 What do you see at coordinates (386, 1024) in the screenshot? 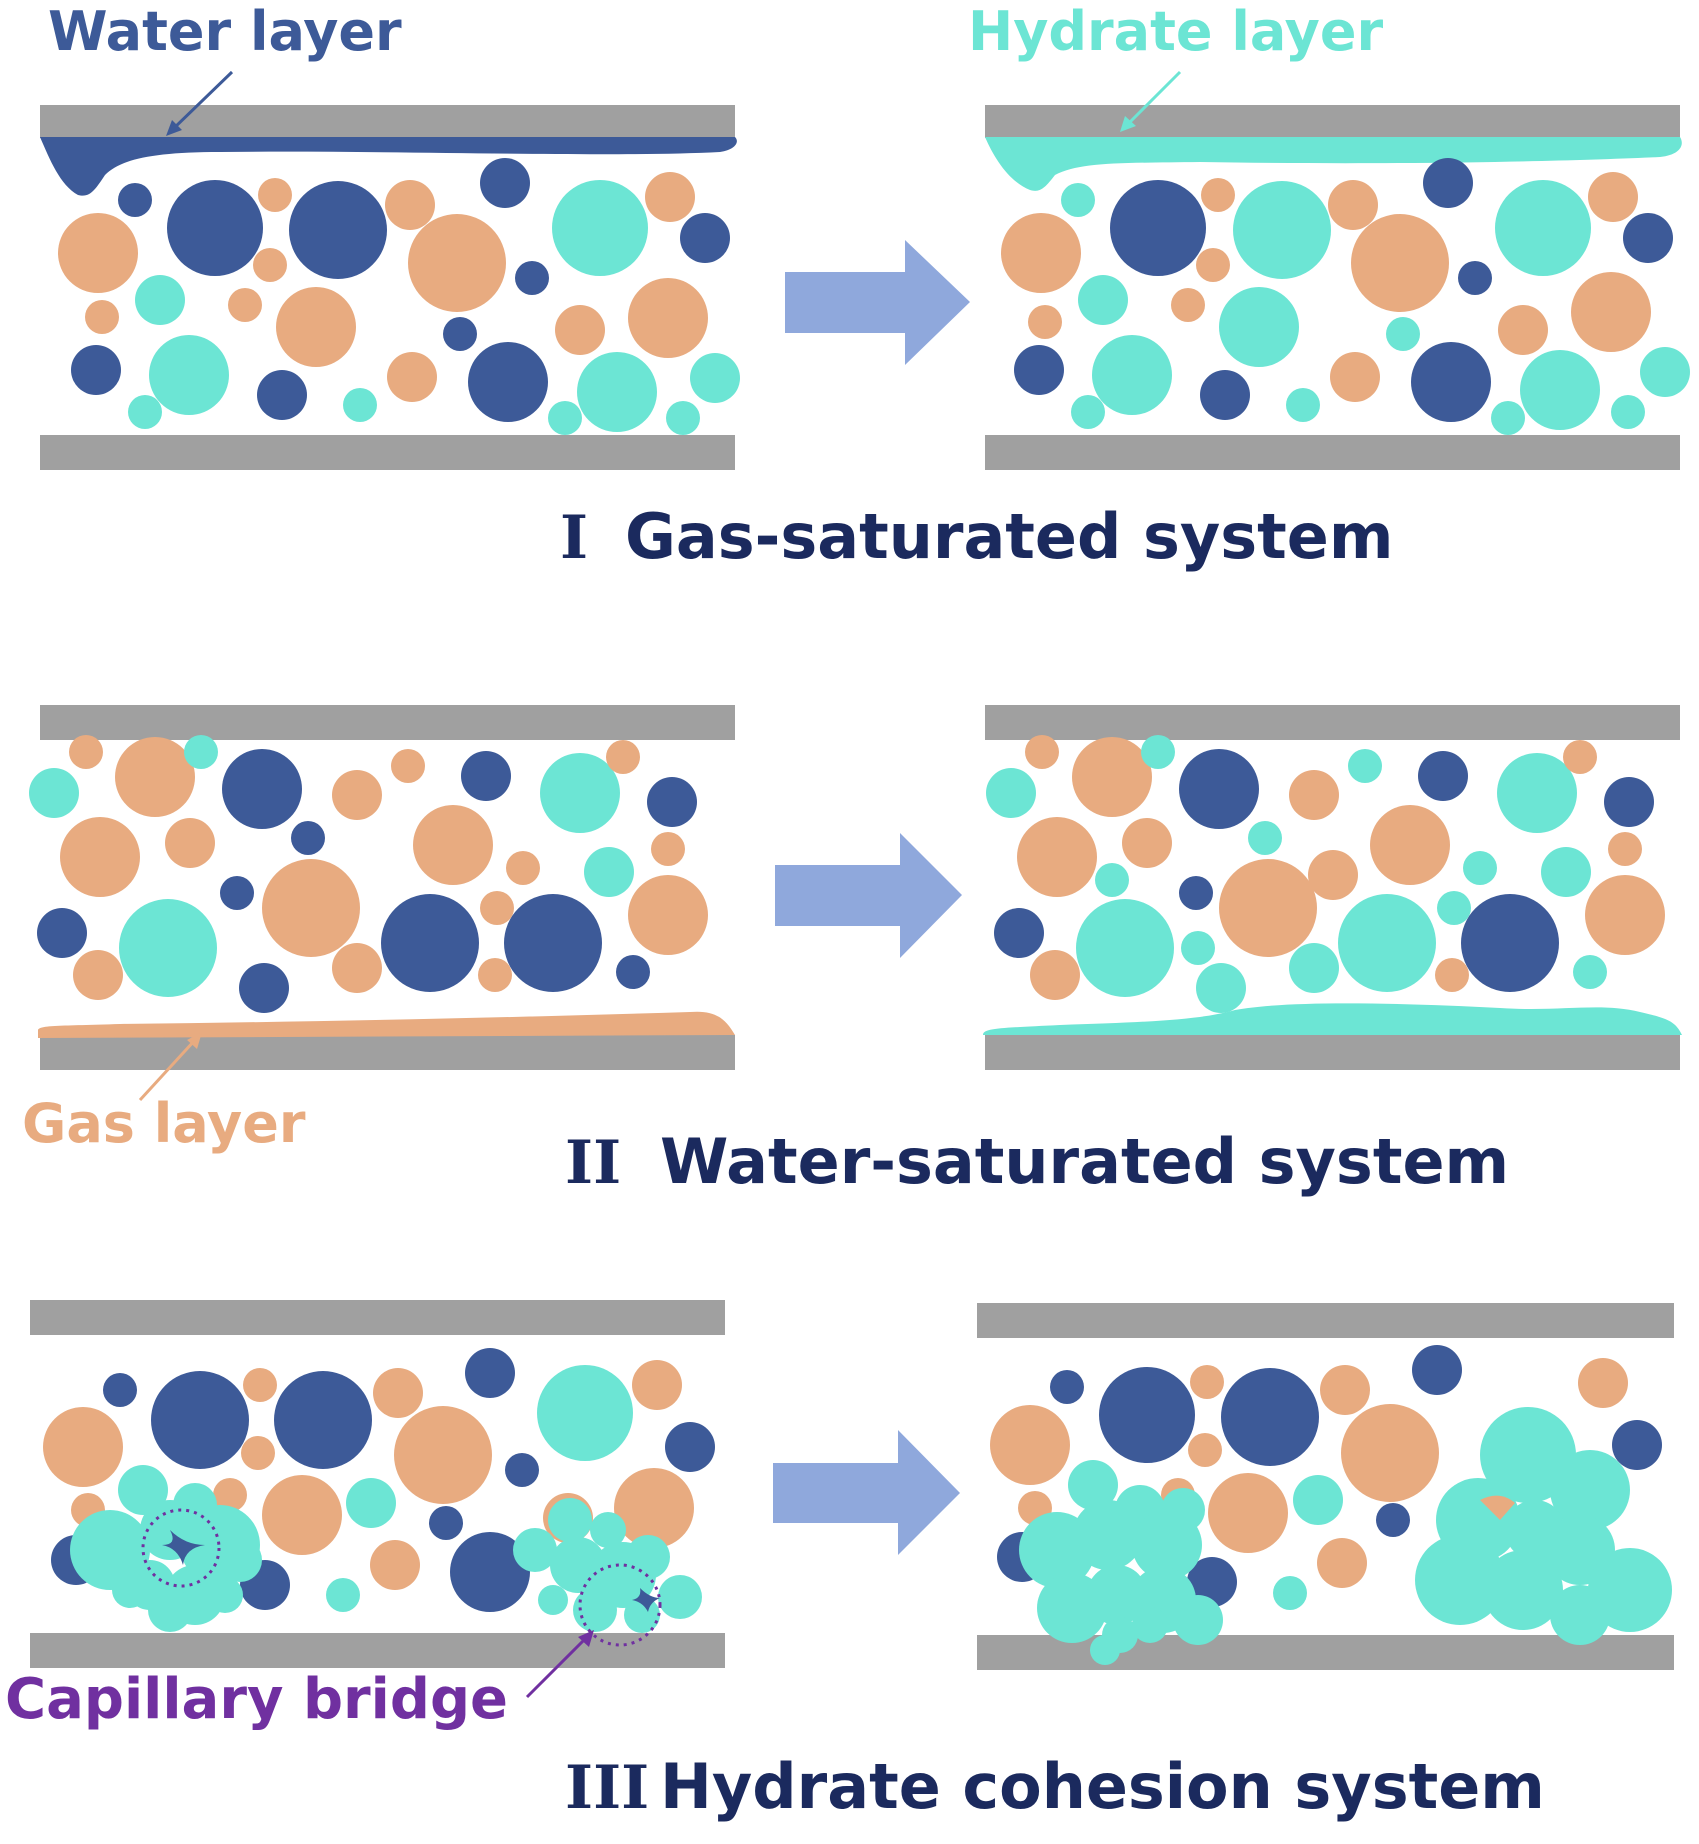
I see `gas-layer` at bounding box center [386, 1024].